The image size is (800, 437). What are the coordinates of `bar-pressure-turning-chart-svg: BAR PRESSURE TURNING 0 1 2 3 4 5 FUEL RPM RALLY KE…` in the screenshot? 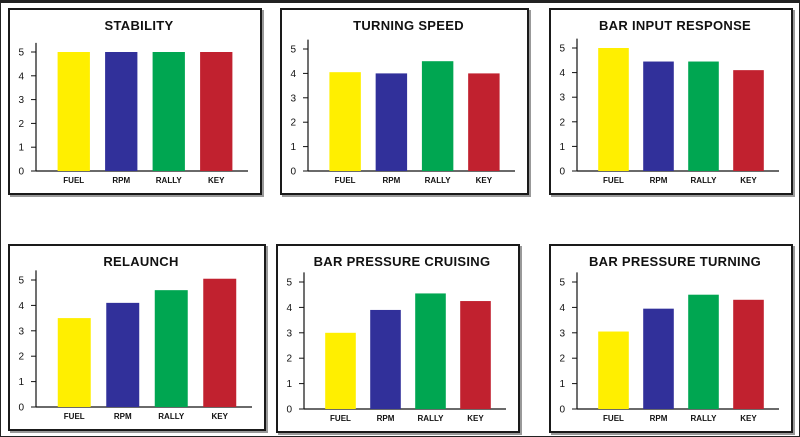 It's located at (669, 338).